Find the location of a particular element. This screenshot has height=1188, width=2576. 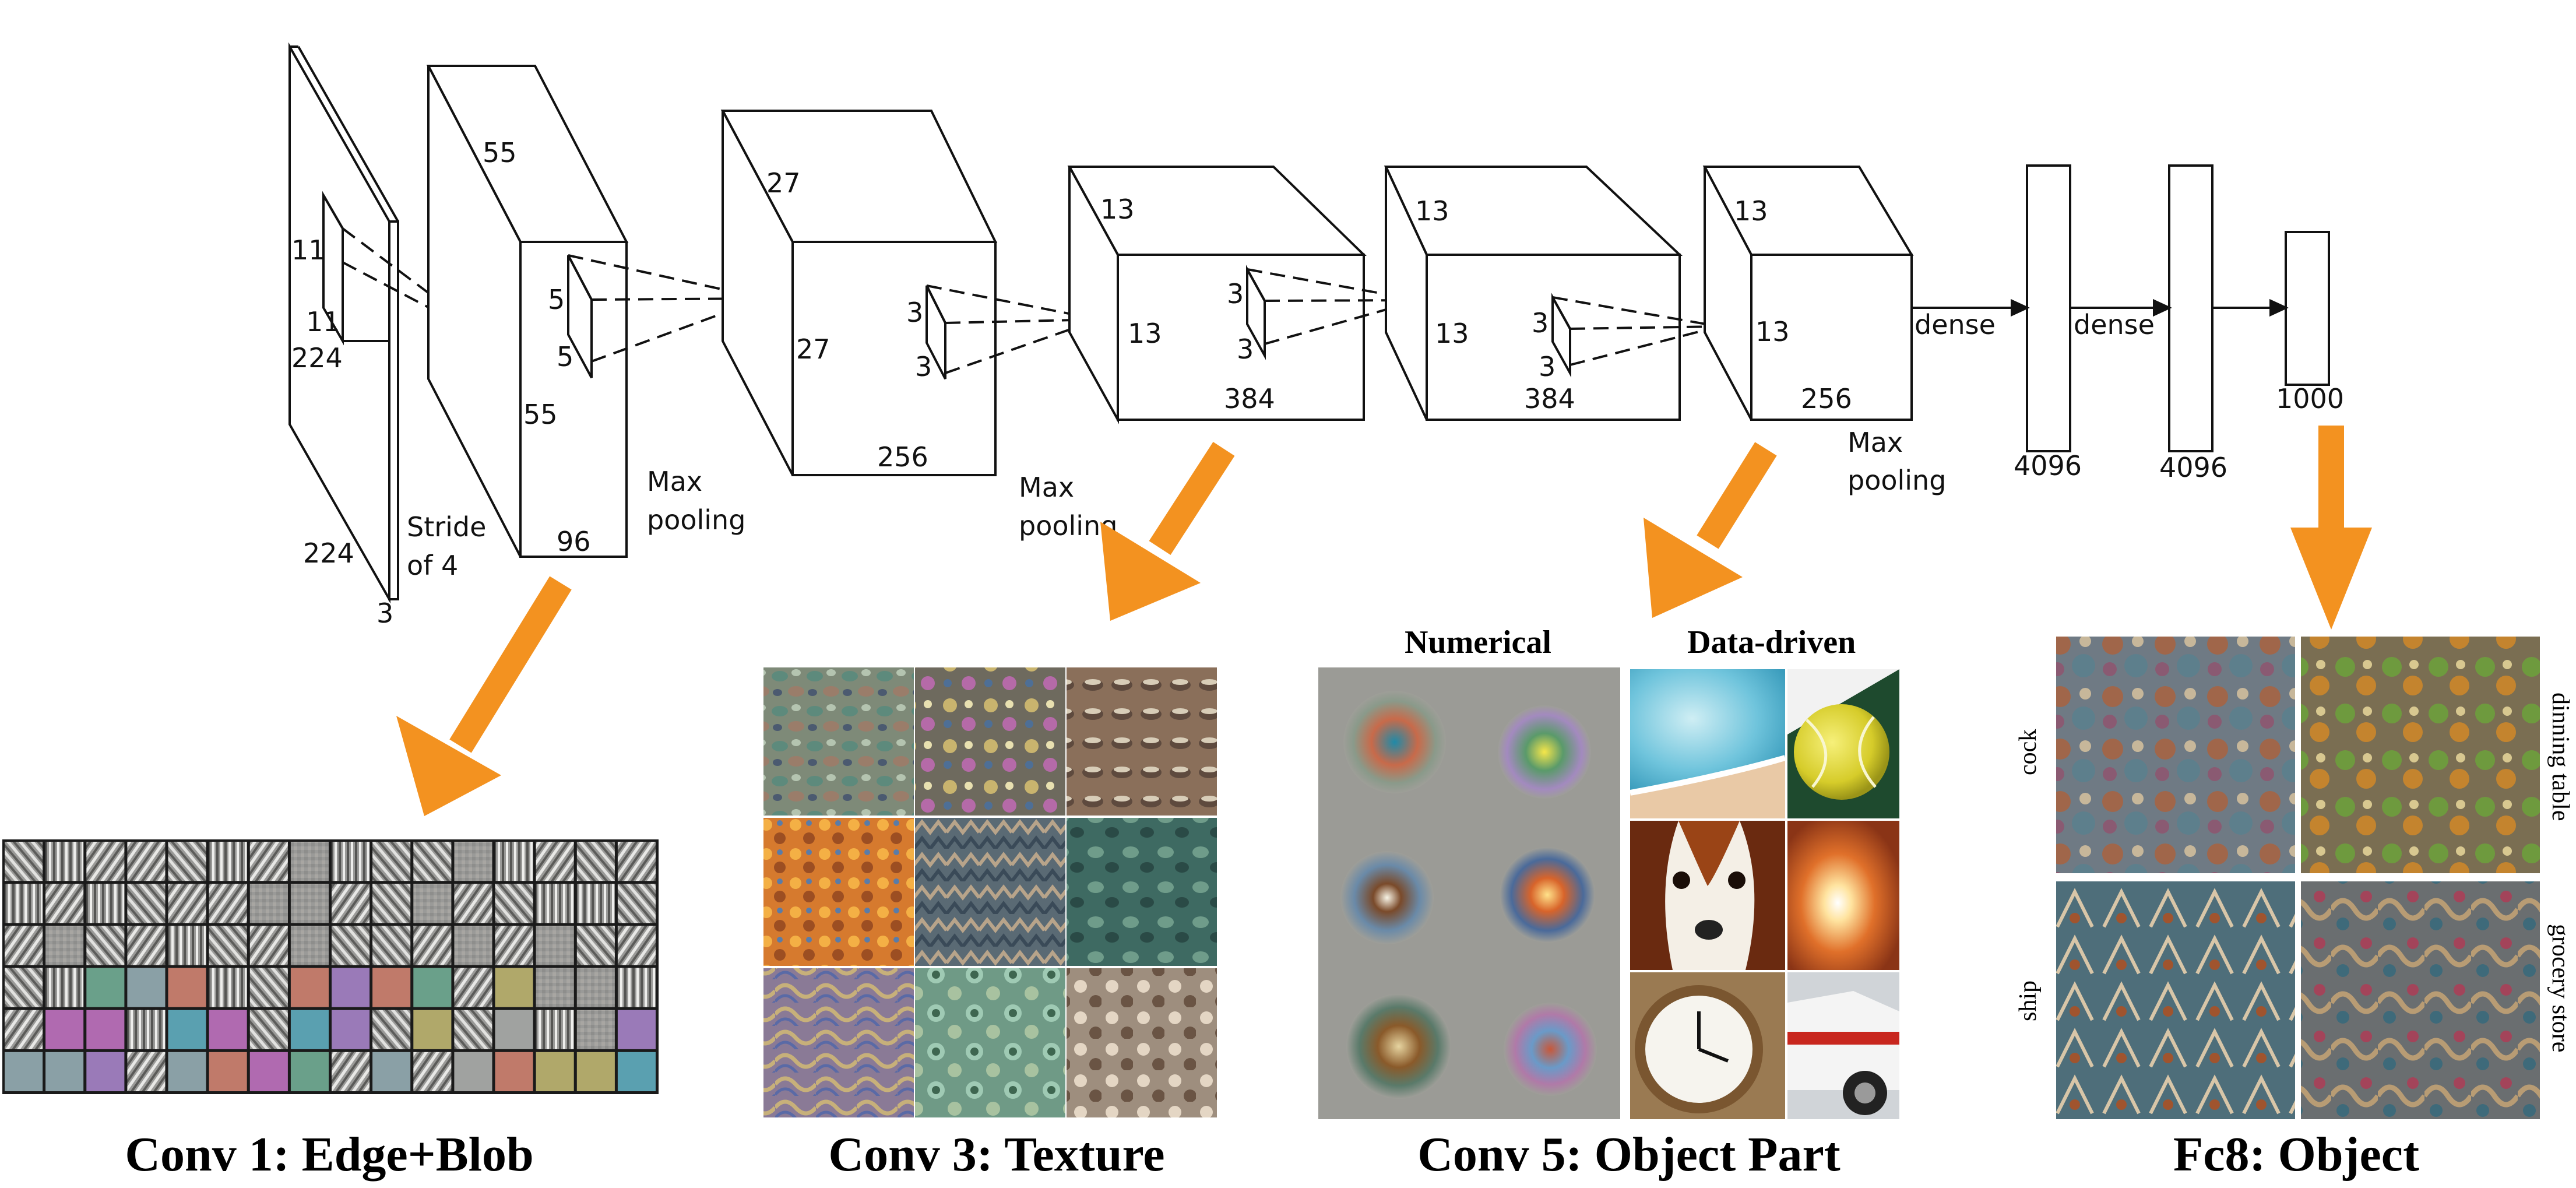

arrow-fc8 is located at coordinates (2331, 528).